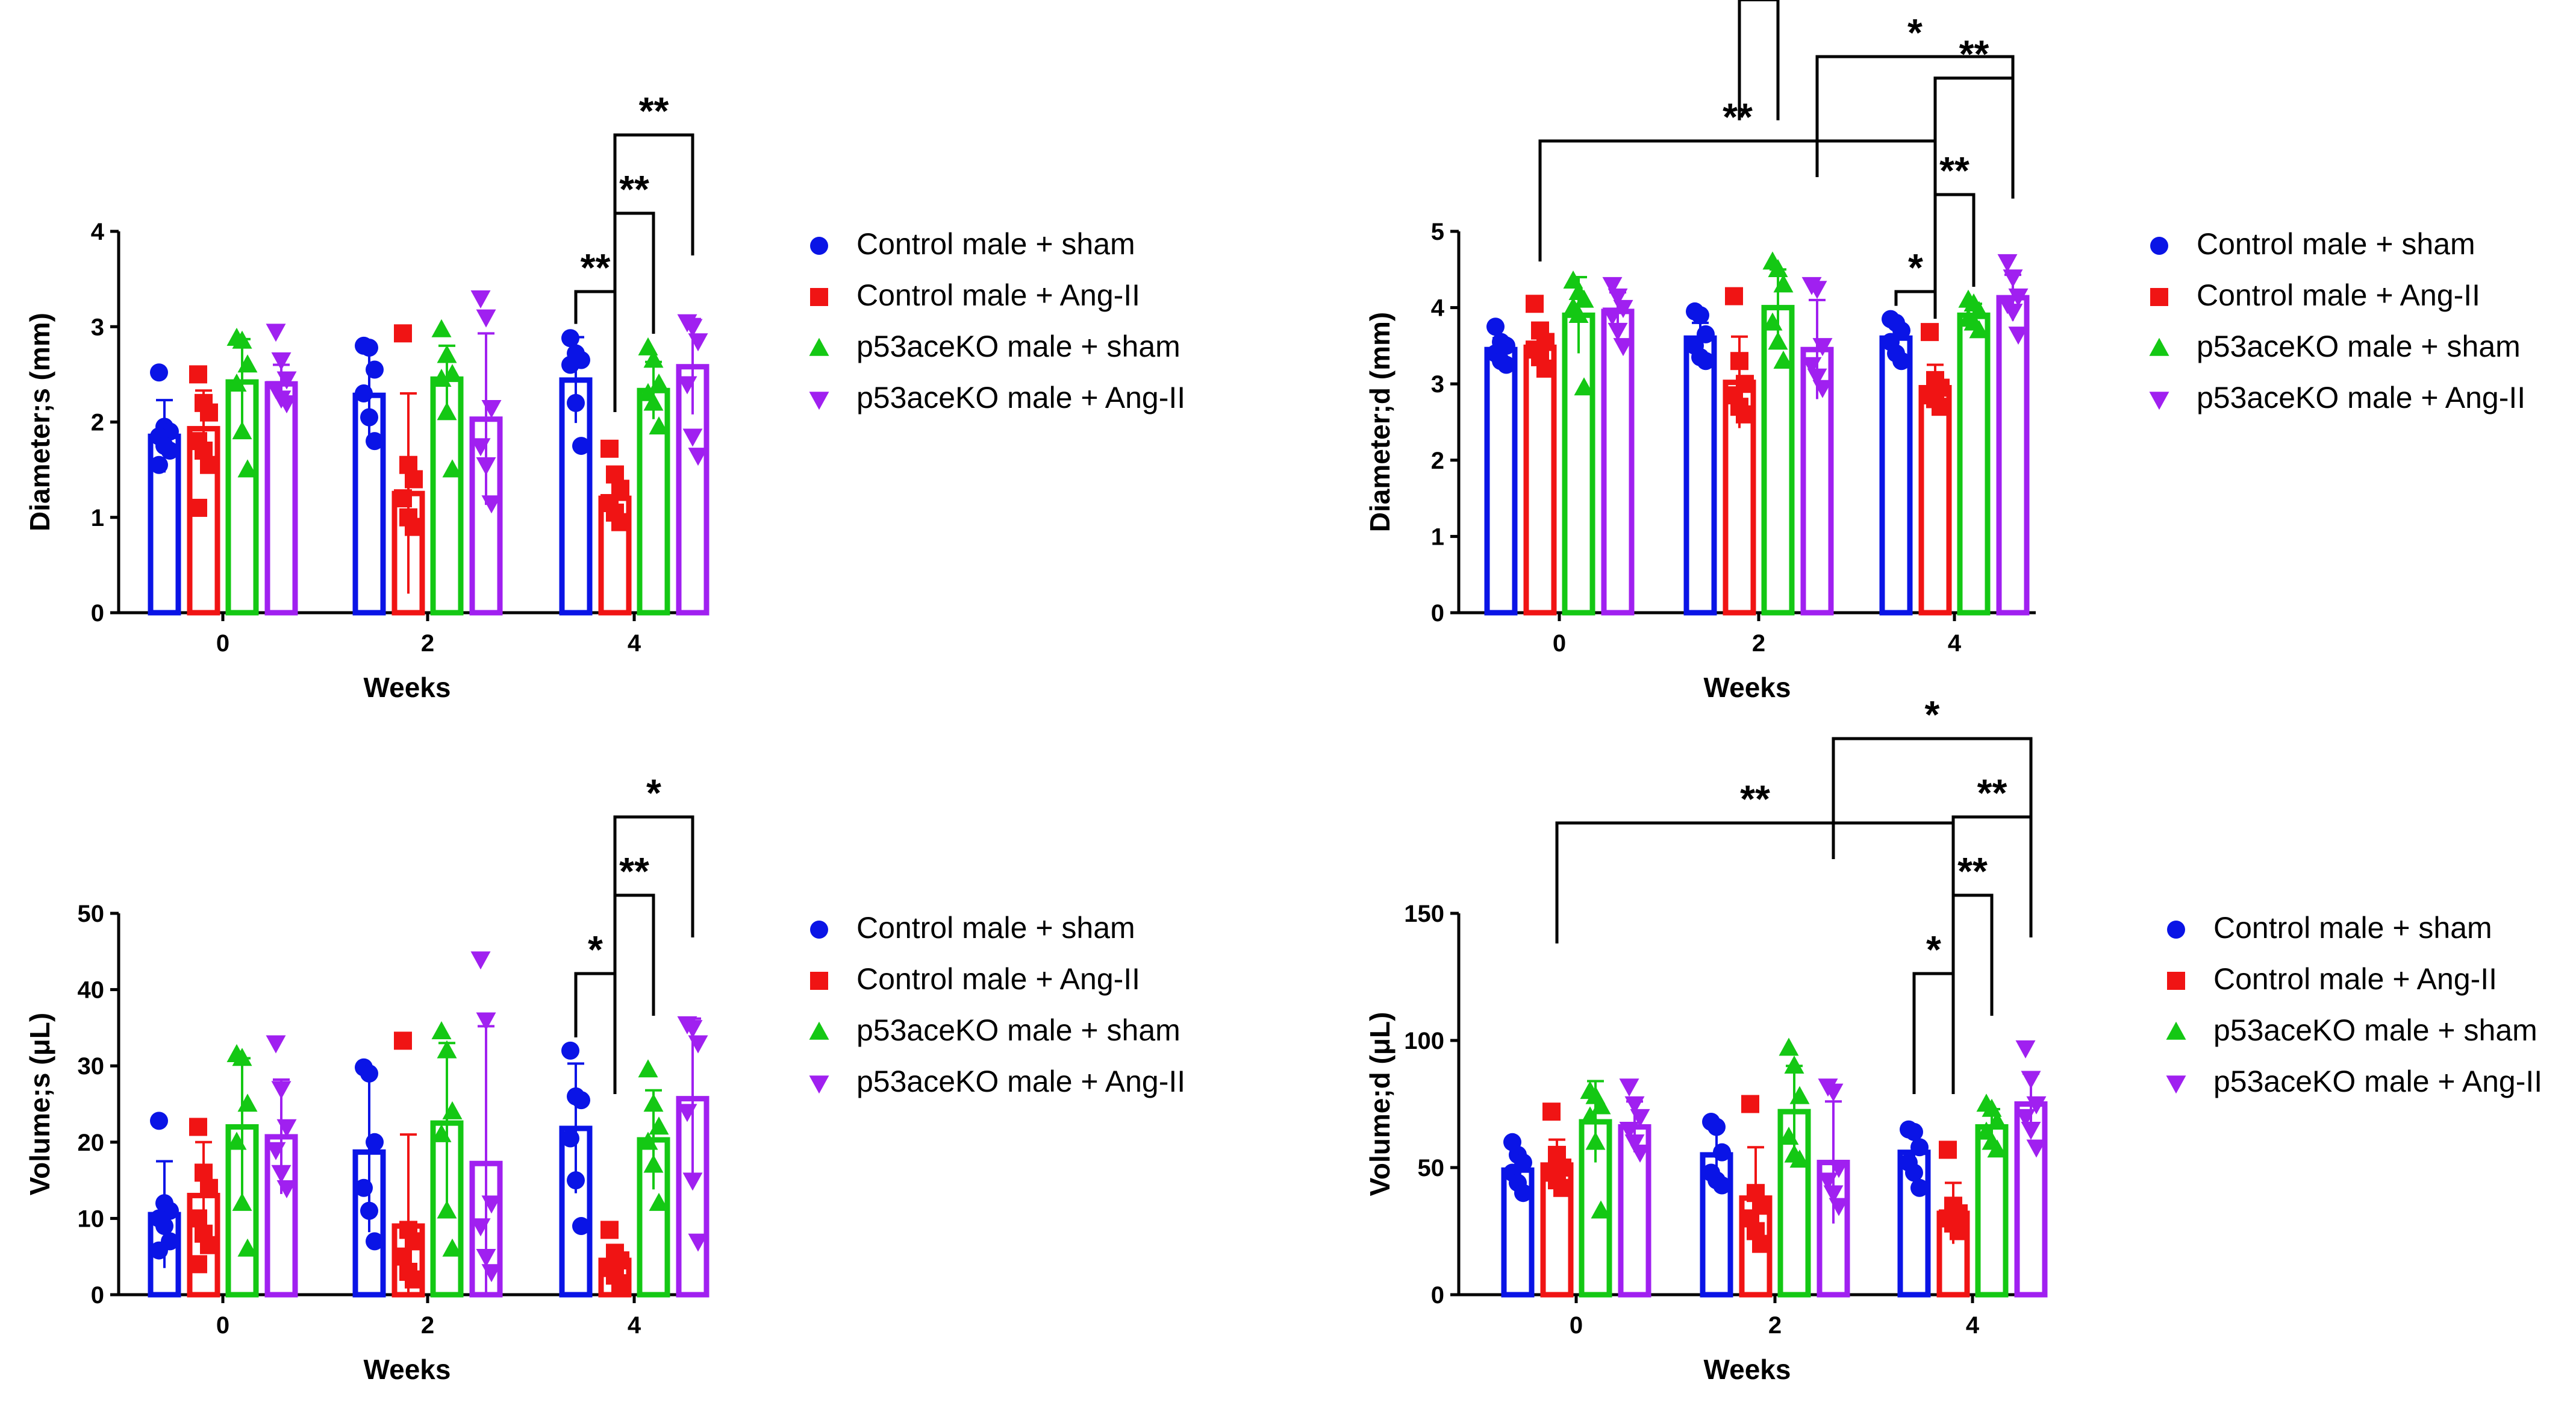 The image size is (2576, 1417). Describe the element at coordinates (1380, 1104) in the screenshot. I see `y-axis-title: Volume;d (μL)` at that location.